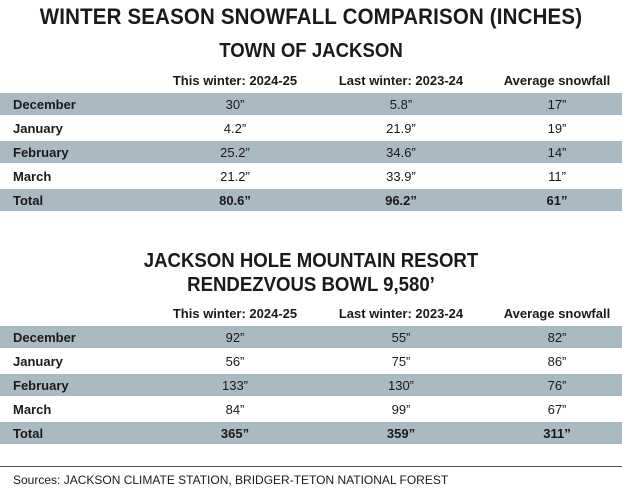 This screenshot has height=500, width=622. Describe the element at coordinates (311, 128) in the screenshot. I see `table-1-row-january: January 4.2” 21.9” 19”` at that location.